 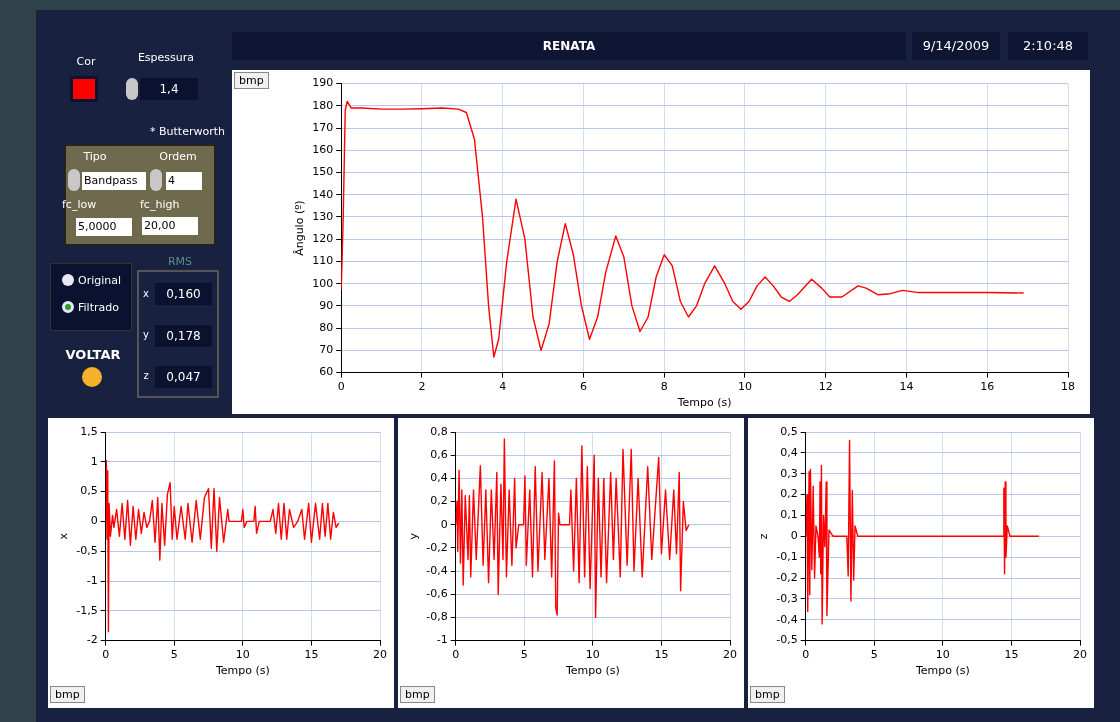 I want to click on y-axis-title: Ângulo (º), so click(x=300, y=228).